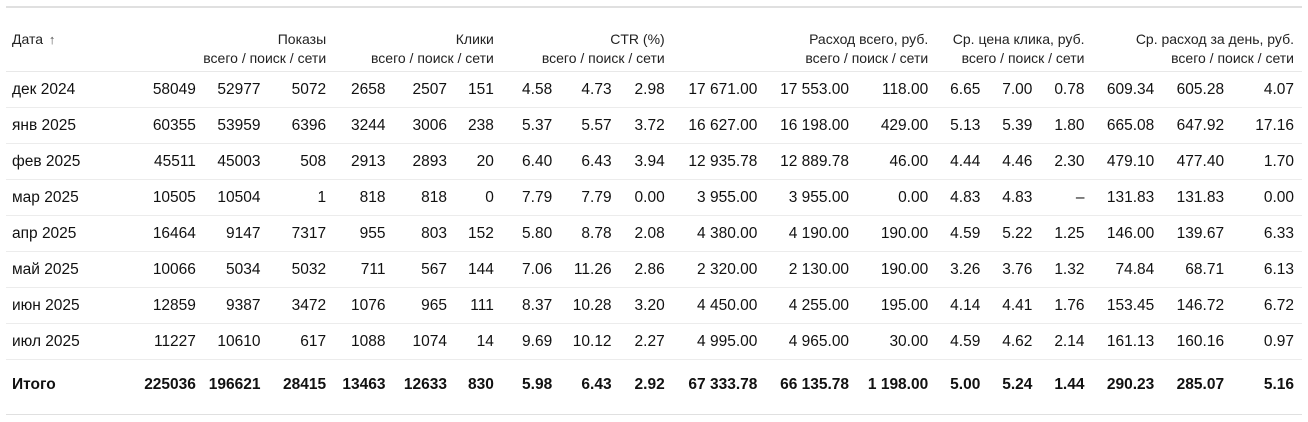 This screenshot has height=422, width=1308. Describe the element at coordinates (815, 384) in the screenshot. I see `spend-search: 66 135.78` at that location.